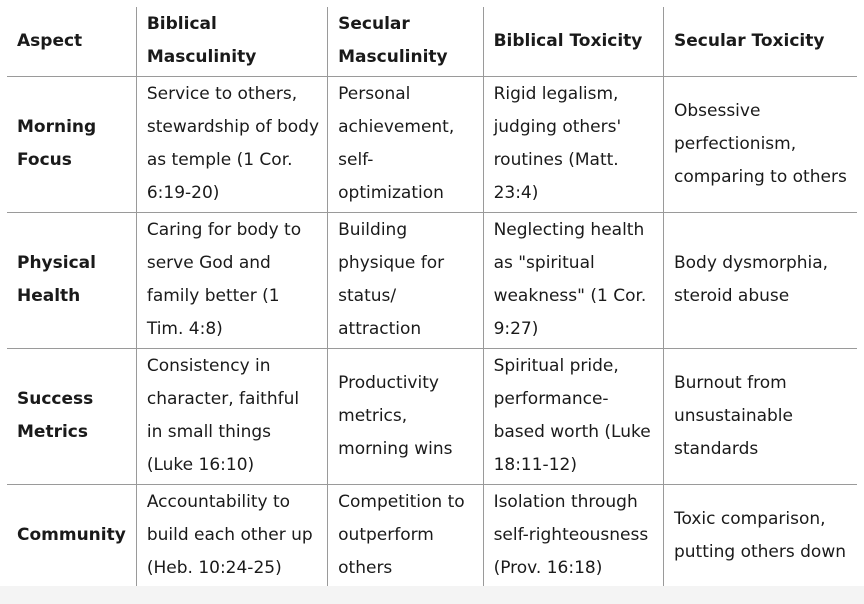  I want to click on header-secular-toxicity: Secular Toxicity, so click(759, 42).